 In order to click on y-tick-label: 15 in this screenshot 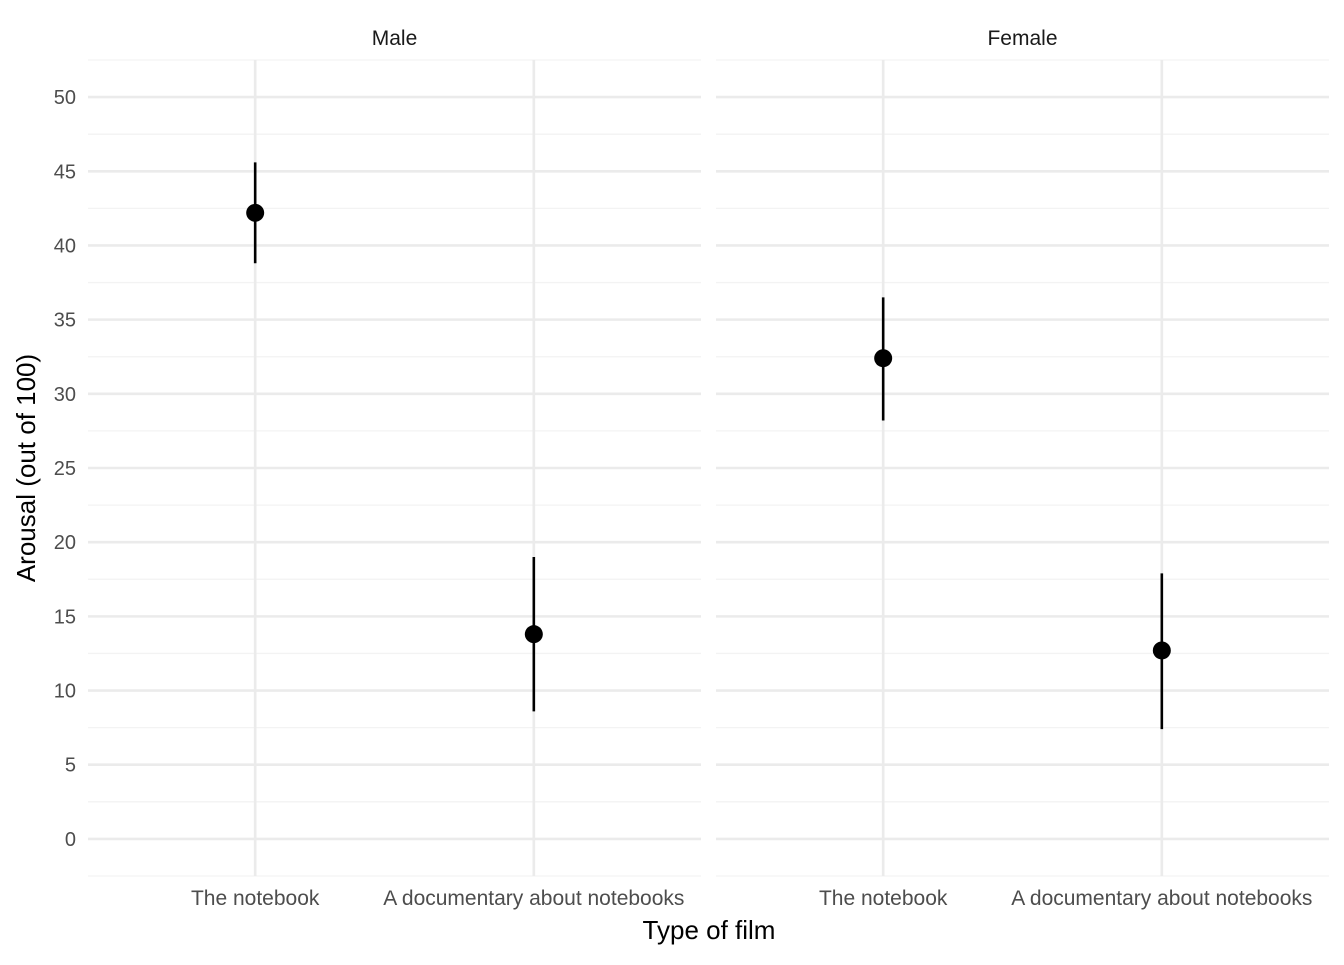, I will do `click(65, 617)`.